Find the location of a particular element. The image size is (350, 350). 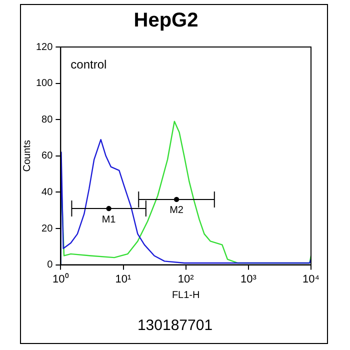

x-axis-title: FL1-H is located at coordinates (186, 295).